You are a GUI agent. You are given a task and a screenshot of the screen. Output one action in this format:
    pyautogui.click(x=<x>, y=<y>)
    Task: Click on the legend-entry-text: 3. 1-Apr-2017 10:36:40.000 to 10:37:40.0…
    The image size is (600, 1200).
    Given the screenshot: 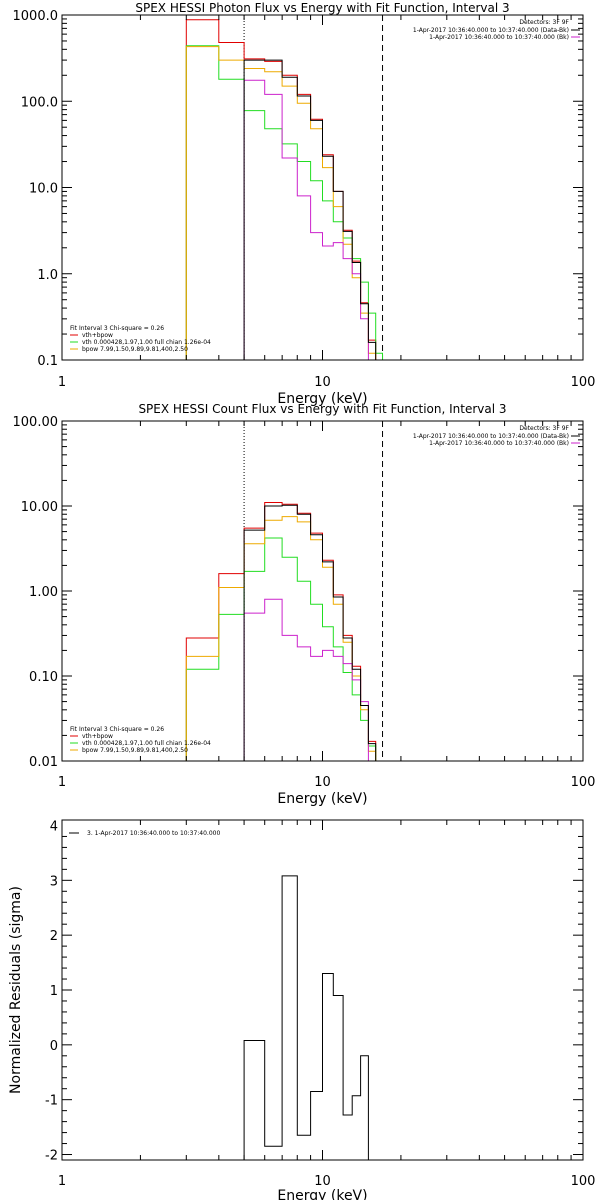 What is the action you would take?
    pyautogui.click(x=153, y=833)
    